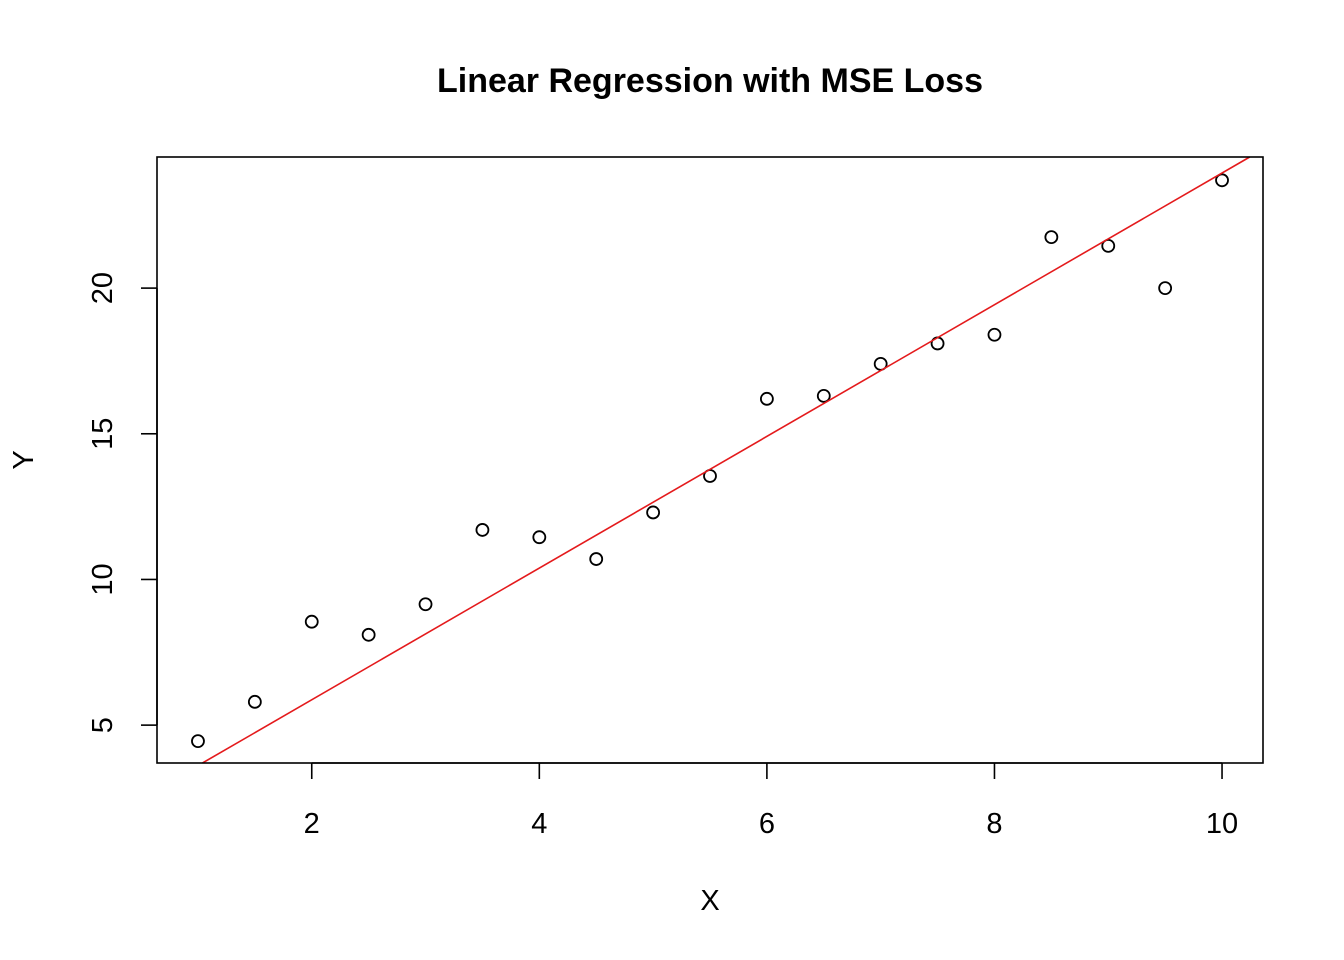 The height and width of the screenshot is (960, 1344). Describe the element at coordinates (1222, 824) in the screenshot. I see `x-tick-label: 10` at that location.